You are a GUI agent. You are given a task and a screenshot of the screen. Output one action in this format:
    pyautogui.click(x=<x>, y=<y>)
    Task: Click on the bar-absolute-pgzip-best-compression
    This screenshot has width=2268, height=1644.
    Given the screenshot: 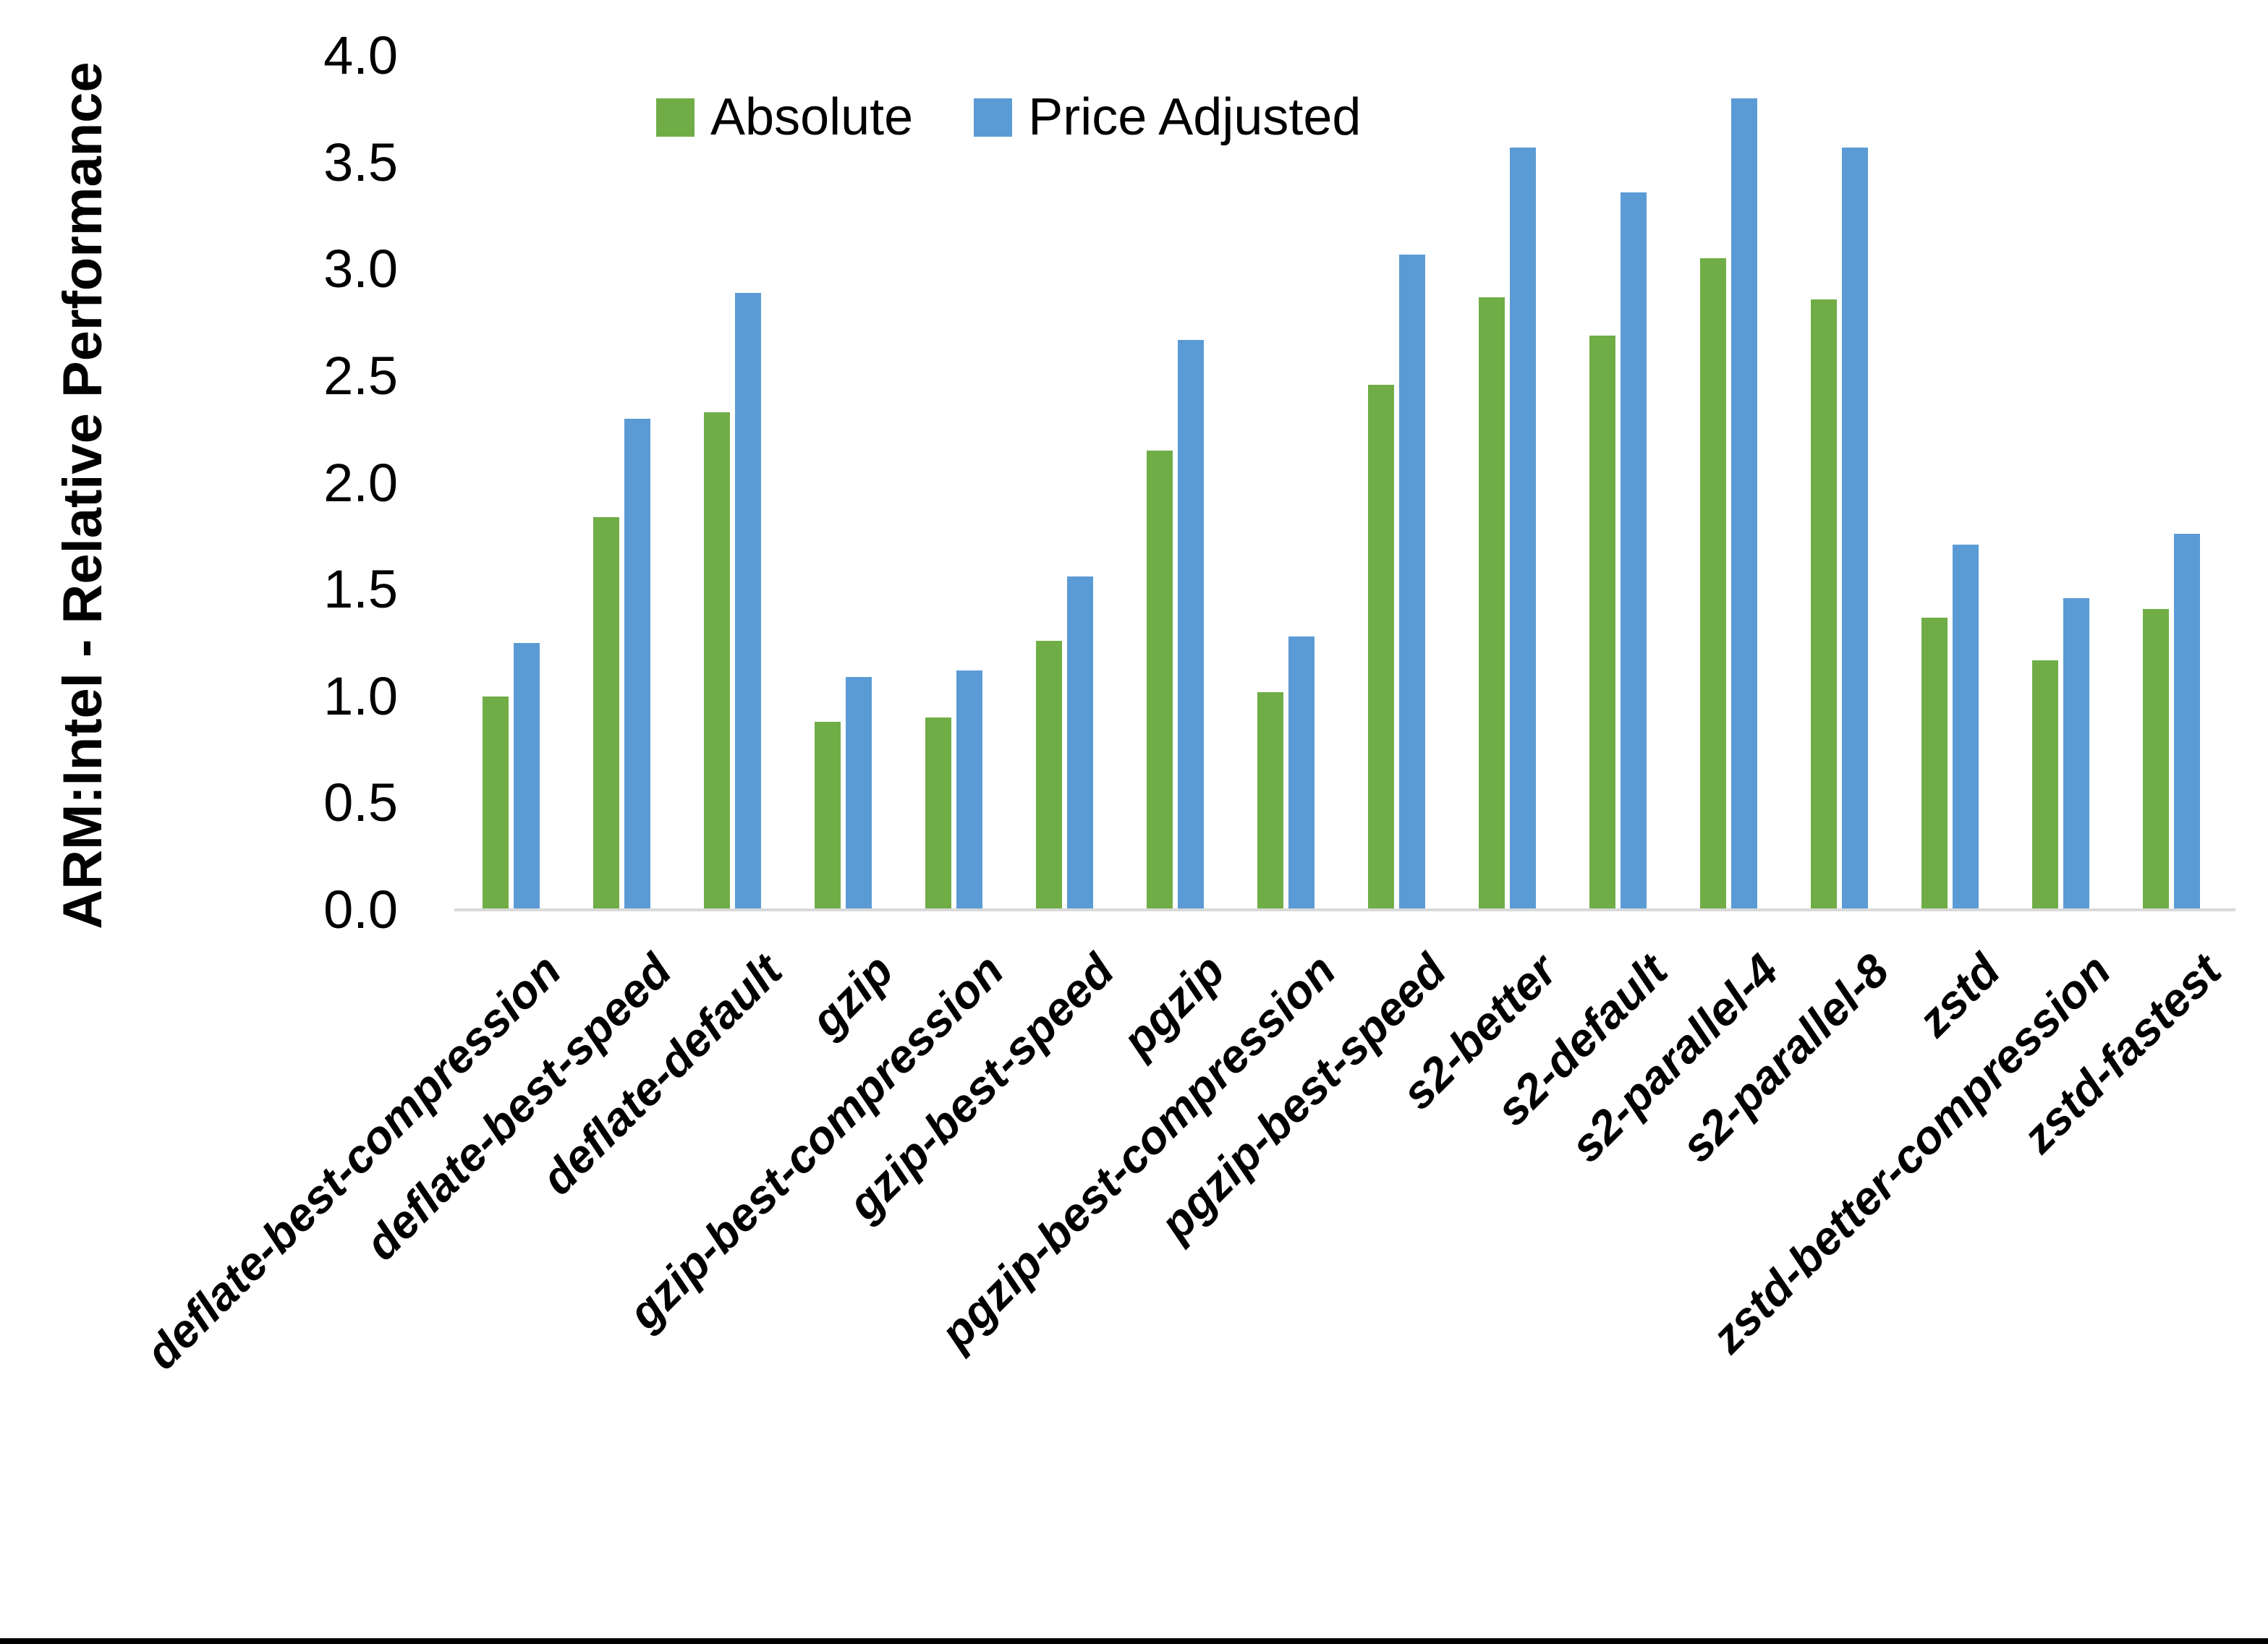 What is the action you would take?
    pyautogui.click(x=1270, y=801)
    